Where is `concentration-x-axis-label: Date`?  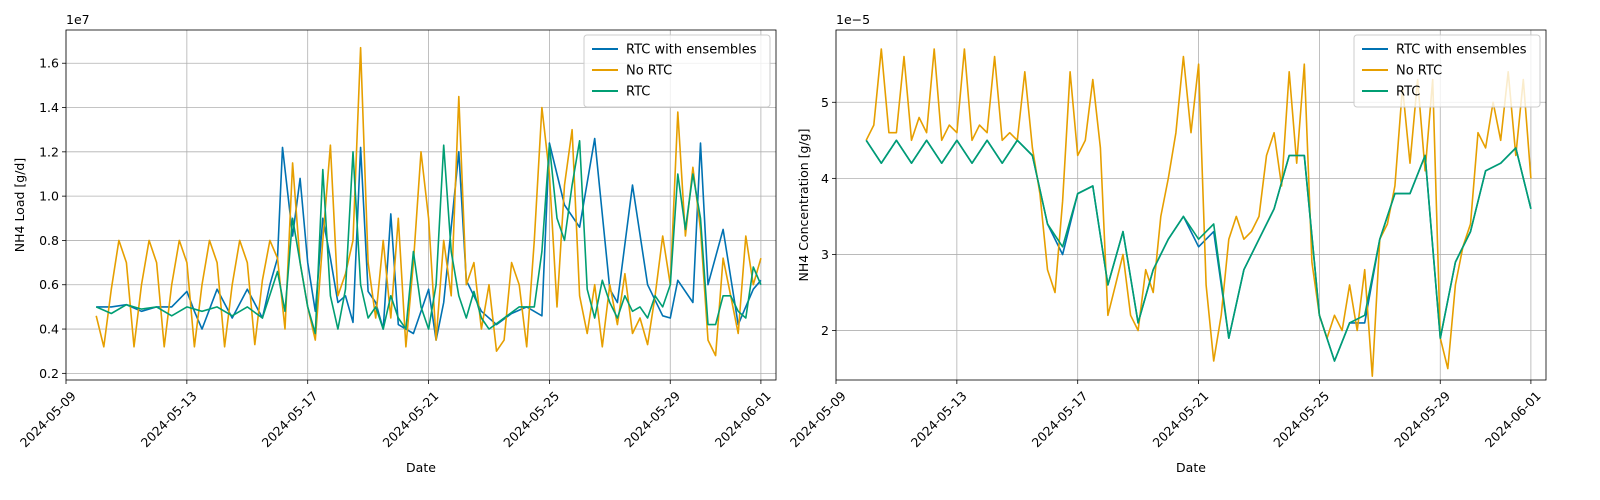 concentration-x-axis-label: Date is located at coordinates (1191, 467).